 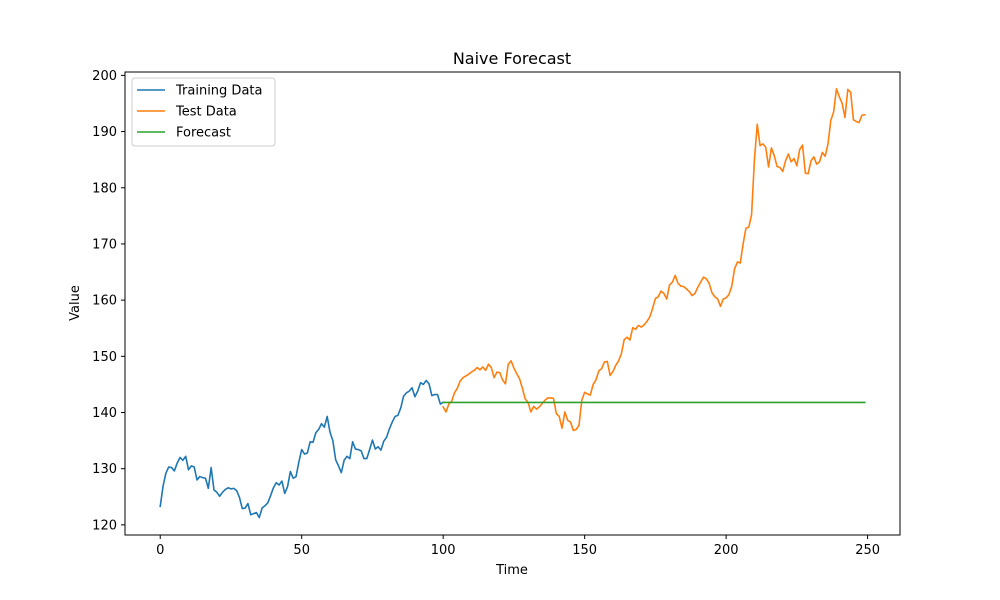 What do you see at coordinates (443, 550) in the screenshot?
I see `x-tick-label: 100` at bounding box center [443, 550].